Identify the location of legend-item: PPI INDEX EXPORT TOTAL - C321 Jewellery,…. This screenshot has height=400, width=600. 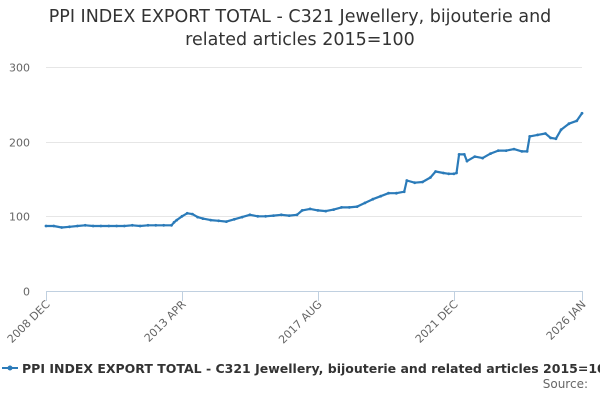
(301, 368).